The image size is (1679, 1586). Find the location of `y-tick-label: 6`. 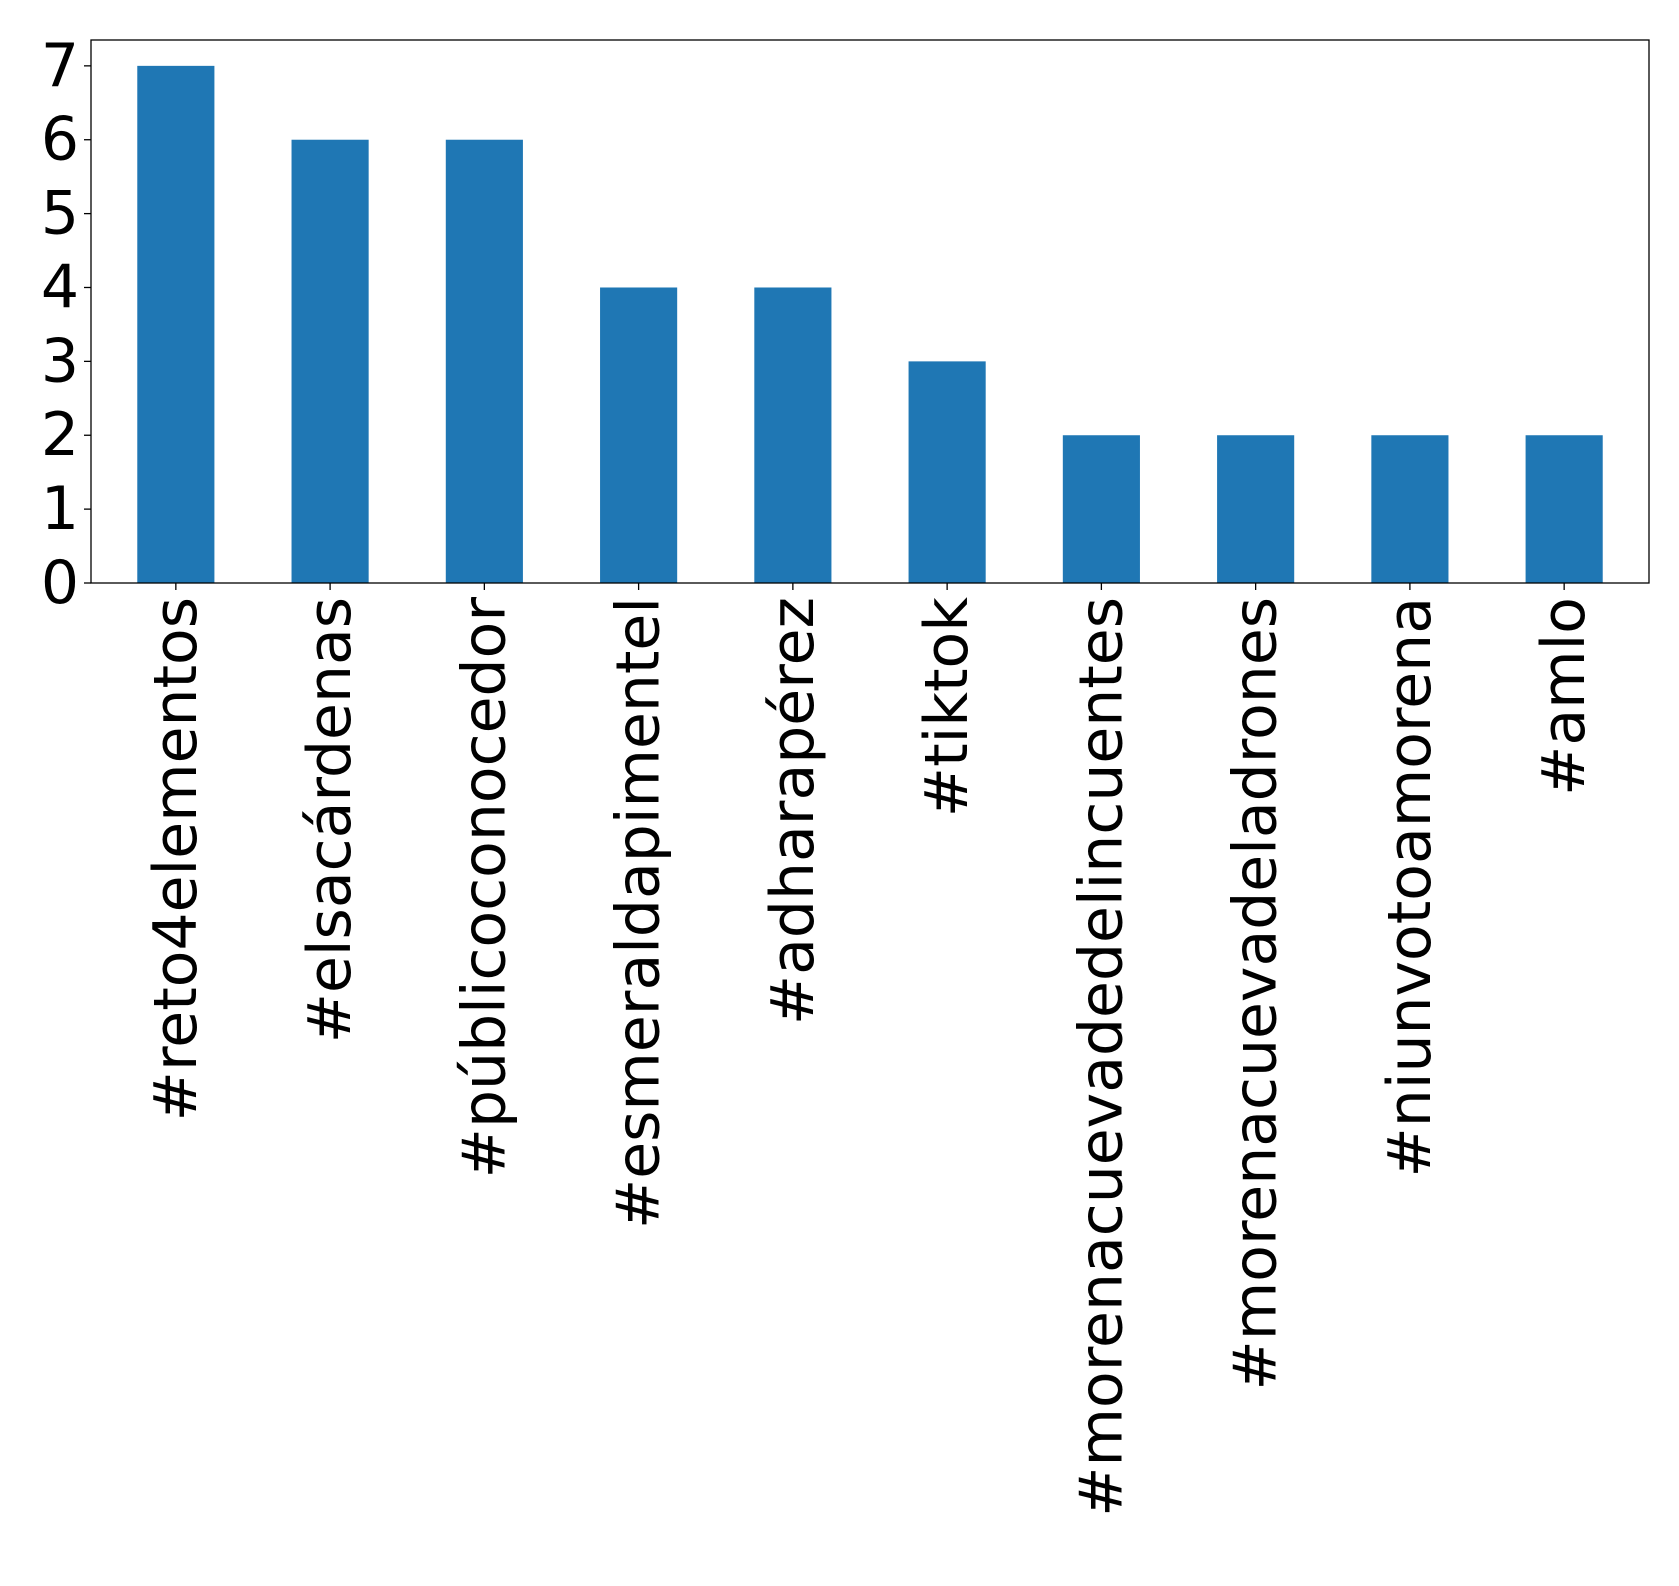

y-tick-label: 6 is located at coordinates (60, 140).